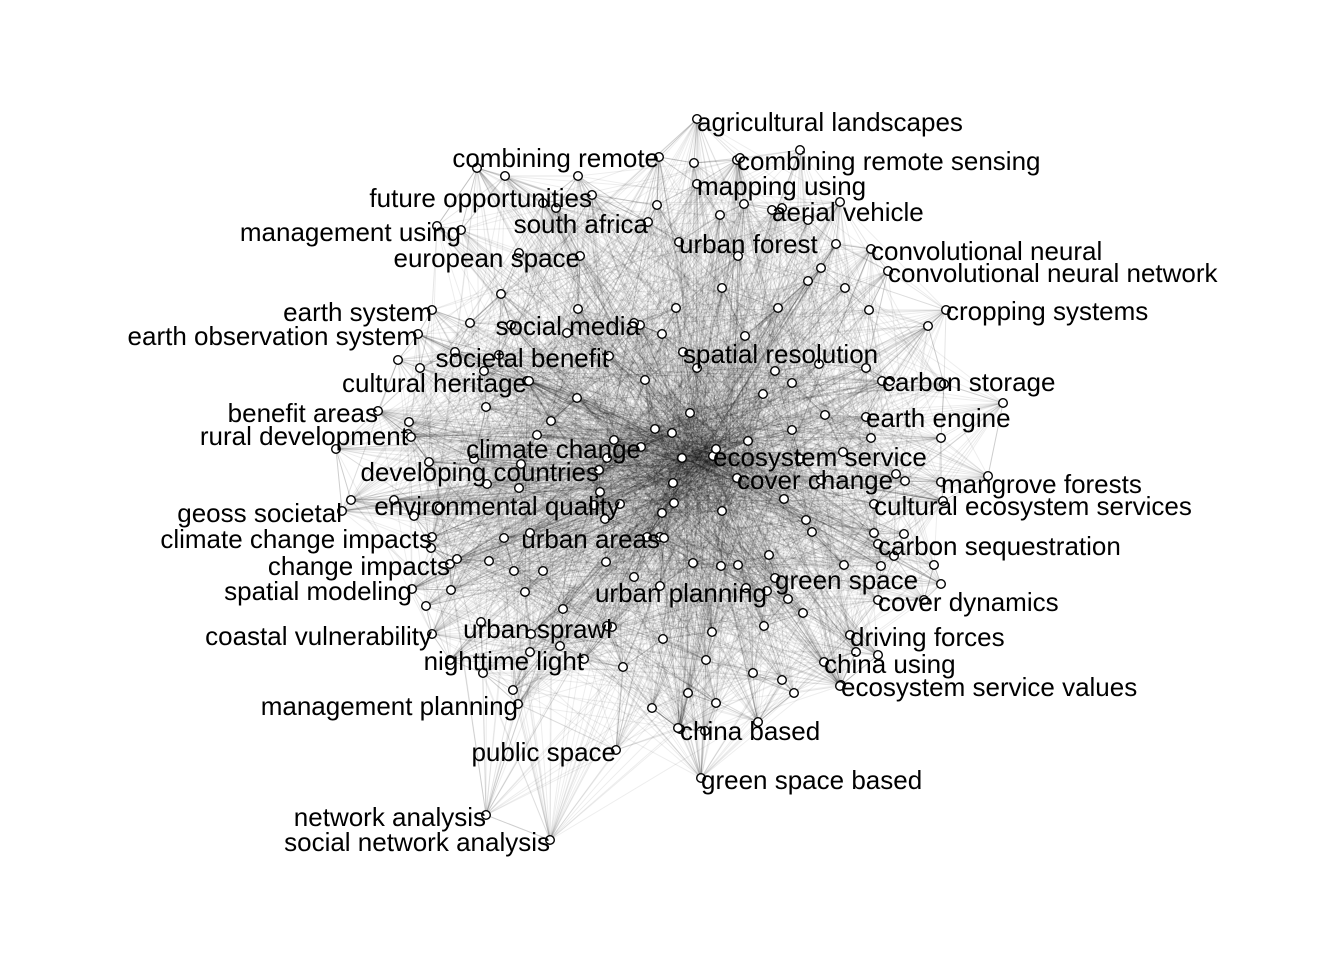  I want to click on node-label: carbon sequestration, so click(999, 546).